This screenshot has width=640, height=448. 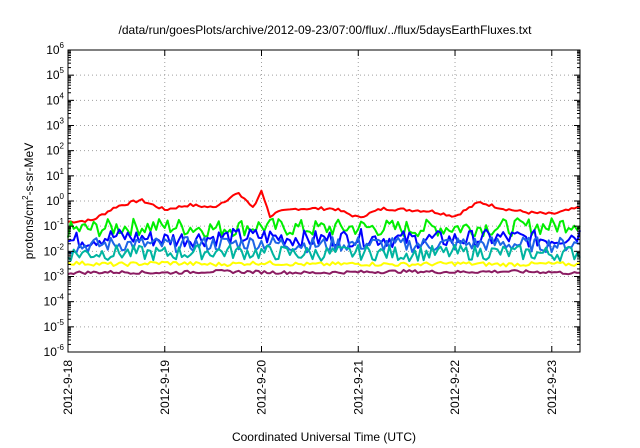 I want to click on y-tick-label: 10¹, so click(x=55, y=175).